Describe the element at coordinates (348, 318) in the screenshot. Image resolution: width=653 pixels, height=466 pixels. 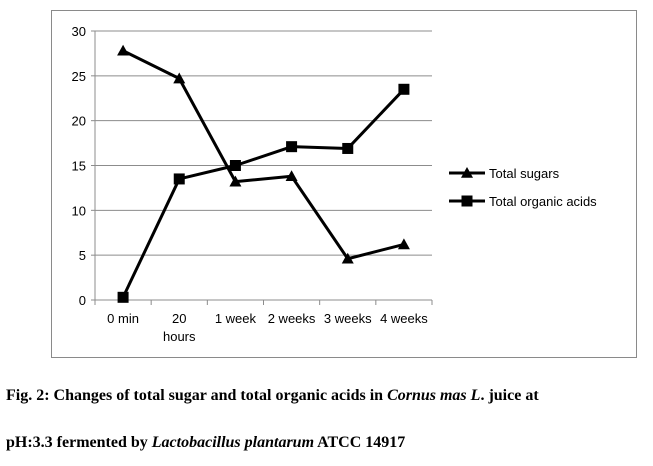
I see `x-tick-label: 3 weeks` at that location.